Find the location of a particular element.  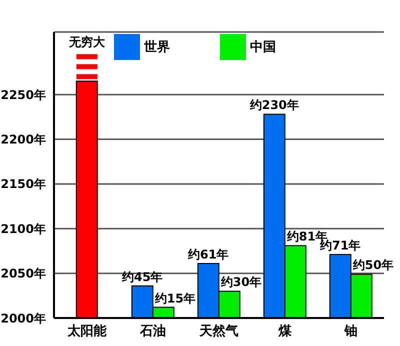

data-label: 约61年 is located at coordinates (208, 254).